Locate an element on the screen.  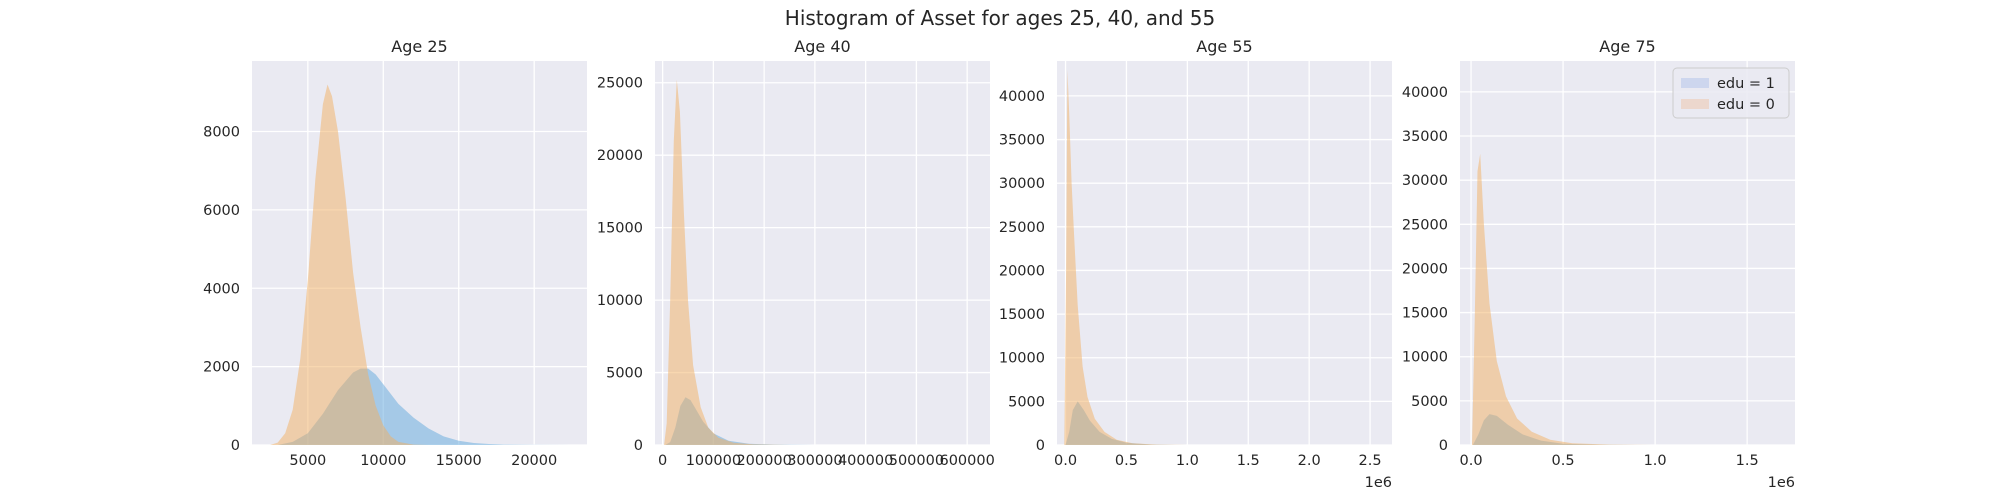
y-tick-label: 2000 is located at coordinates (221, 368).